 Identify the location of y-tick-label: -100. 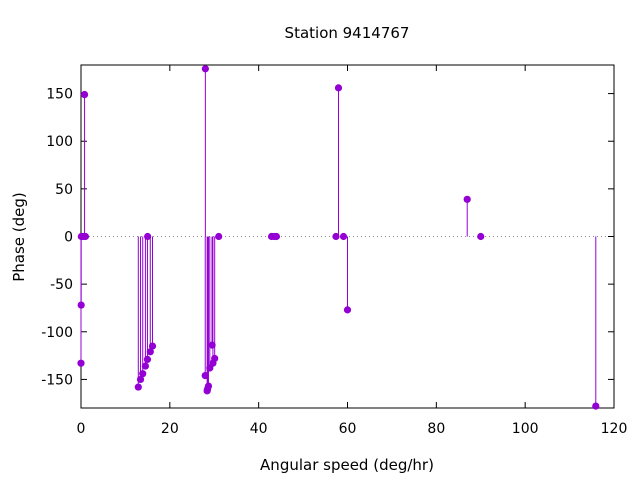
(57, 333).